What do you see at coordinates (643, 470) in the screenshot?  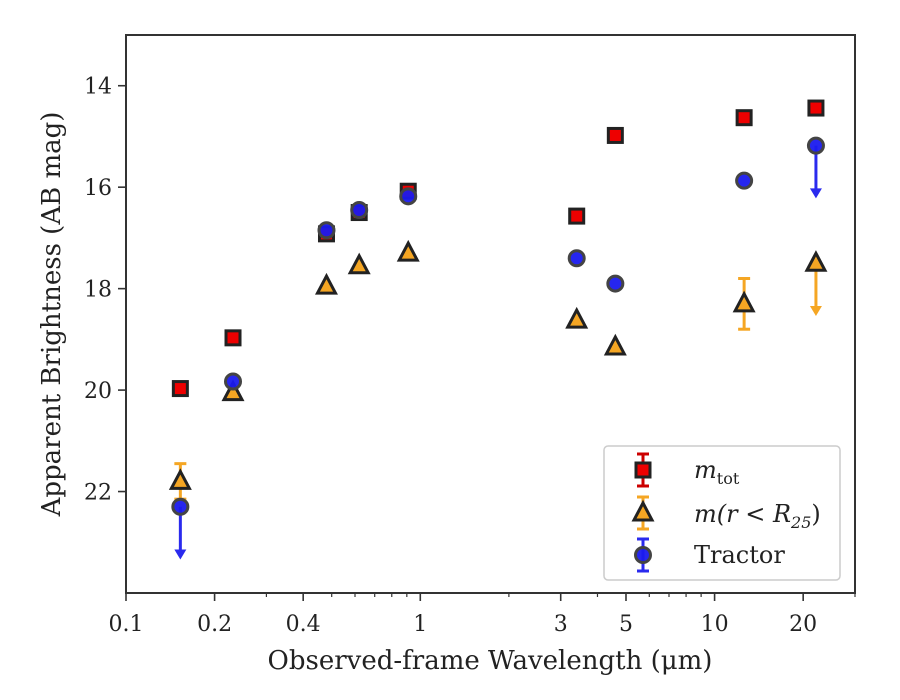 I see `legend-swatch-mtot-marker` at bounding box center [643, 470].